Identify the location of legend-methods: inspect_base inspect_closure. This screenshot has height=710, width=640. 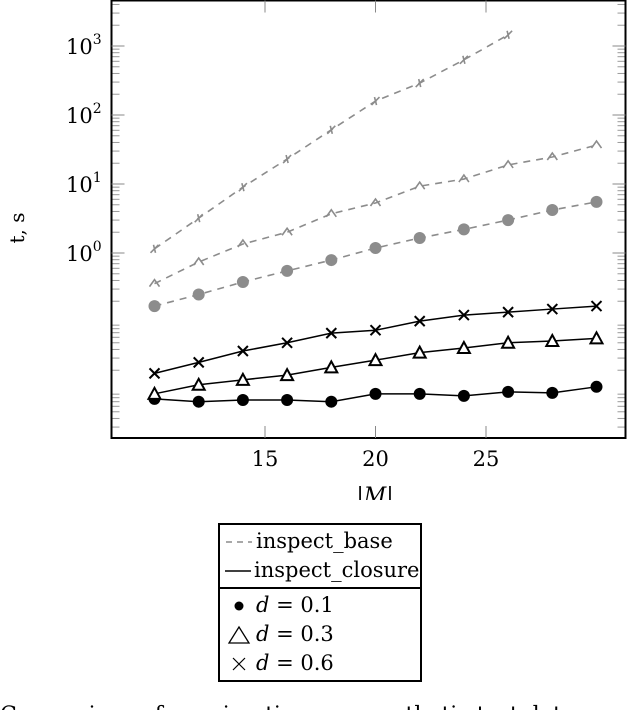
(320, 556).